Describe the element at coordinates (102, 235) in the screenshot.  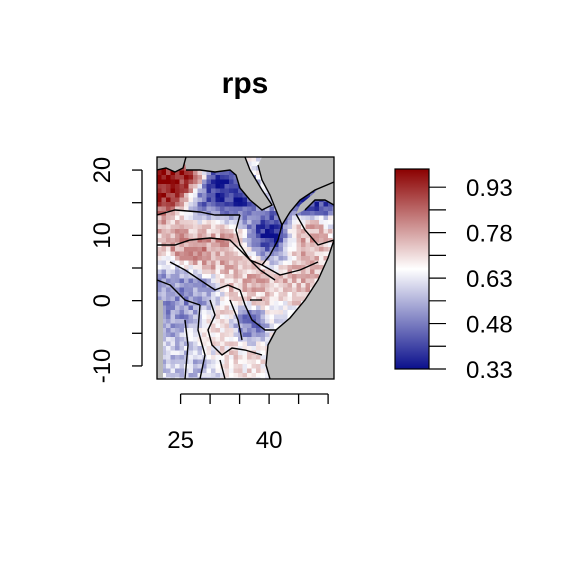
I see `y-tick-label: 10` at that location.